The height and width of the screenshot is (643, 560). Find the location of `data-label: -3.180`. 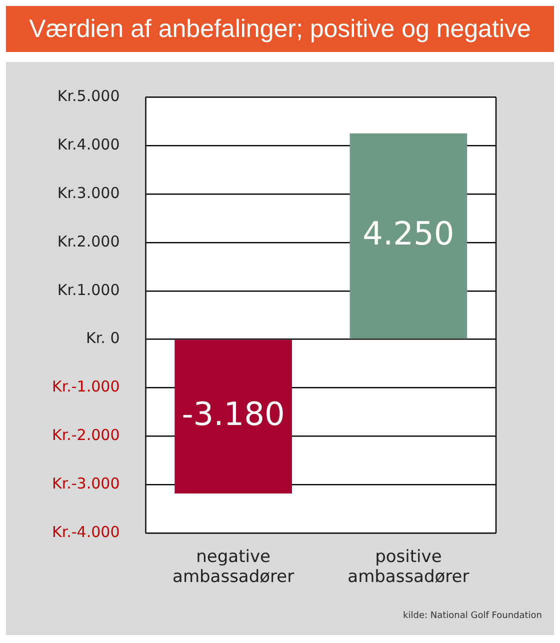

data-label: -3.180 is located at coordinates (233, 414).